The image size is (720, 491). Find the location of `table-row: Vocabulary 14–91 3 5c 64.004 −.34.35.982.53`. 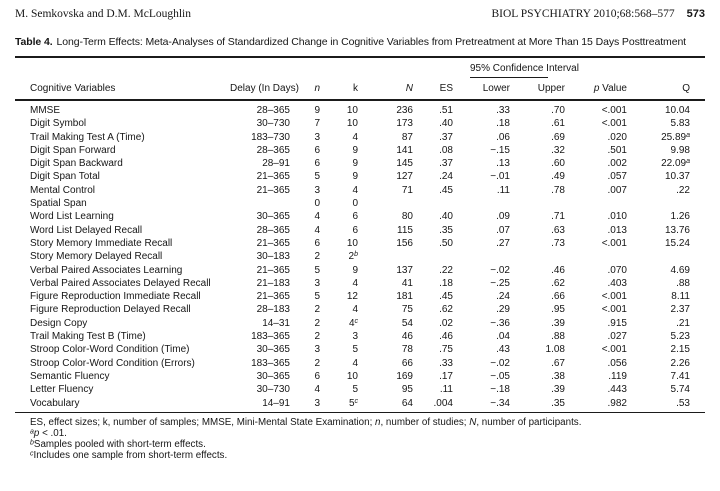

table-row: Vocabulary 14–91 3 5c 64.004 −.34.35.982.53 is located at coordinates (360, 404).